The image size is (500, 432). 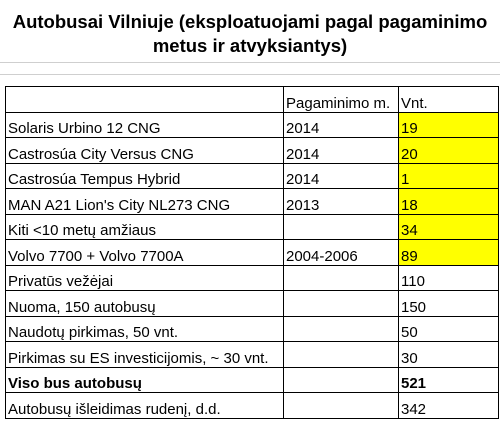 What do you see at coordinates (144, 150) in the screenshot?
I see `cell-bus-name: Castrosúa City Versus CNG` at bounding box center [144, 150].